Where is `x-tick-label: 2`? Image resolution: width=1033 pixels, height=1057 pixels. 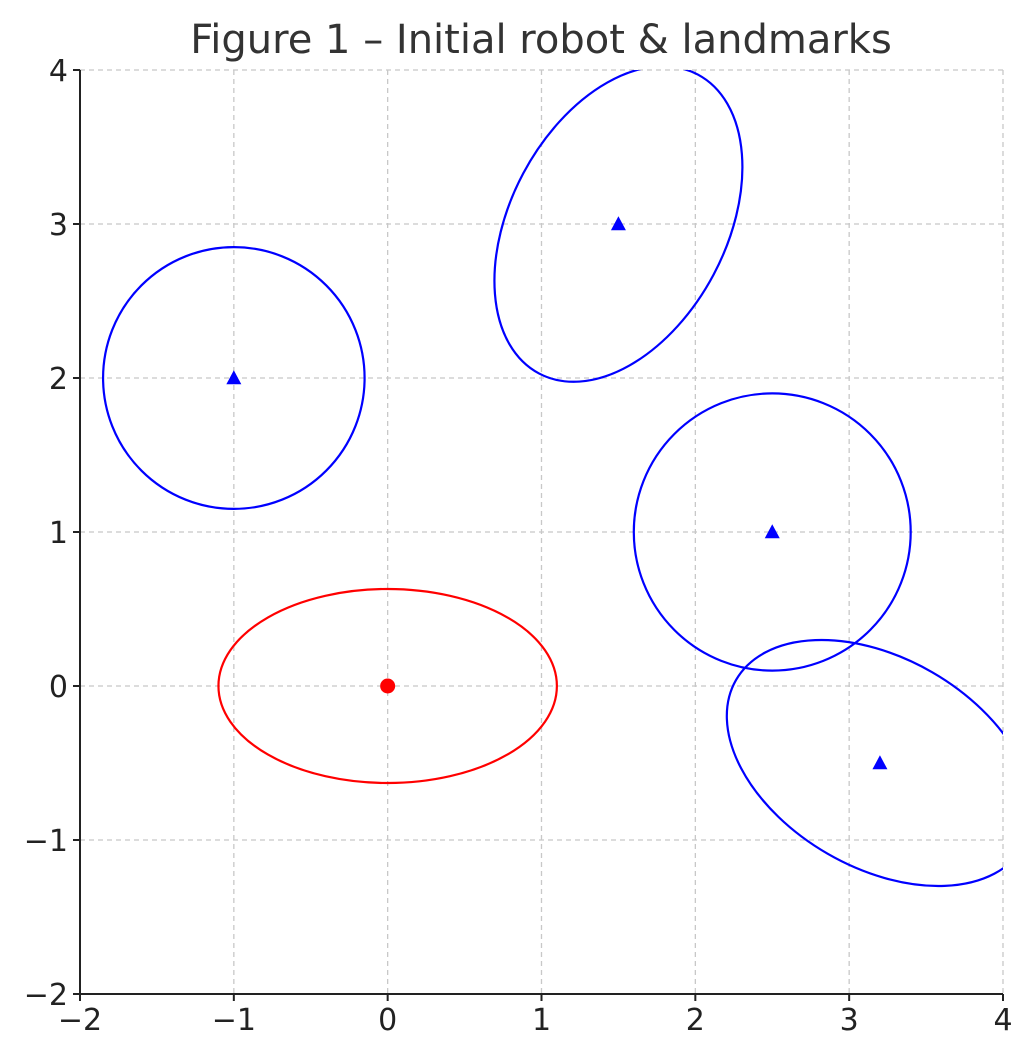
x-tick-label: 2 is located at coordinates (695, 1020).